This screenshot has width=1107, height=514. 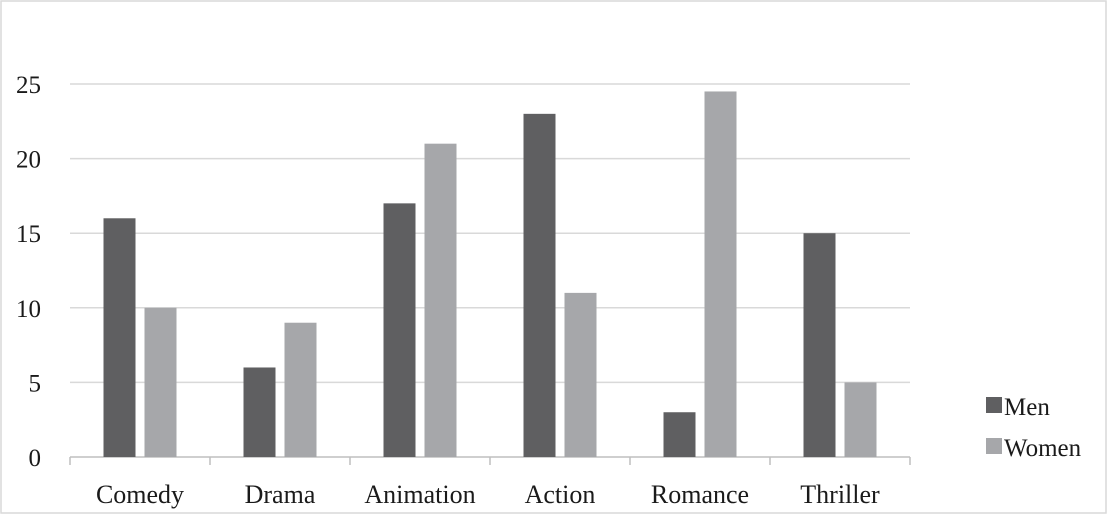 What do you see at coordinates (1027, 407) in the screenshot?
I see `legend-label-men: Men` at bounding box center [1027, 407].